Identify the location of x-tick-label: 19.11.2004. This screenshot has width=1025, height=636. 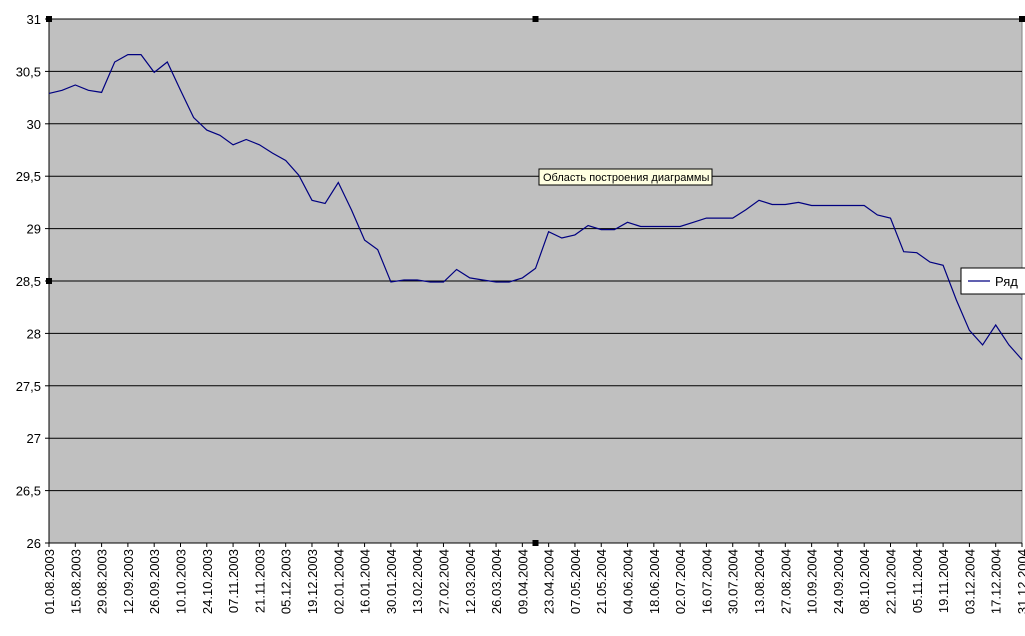
(943, 581).